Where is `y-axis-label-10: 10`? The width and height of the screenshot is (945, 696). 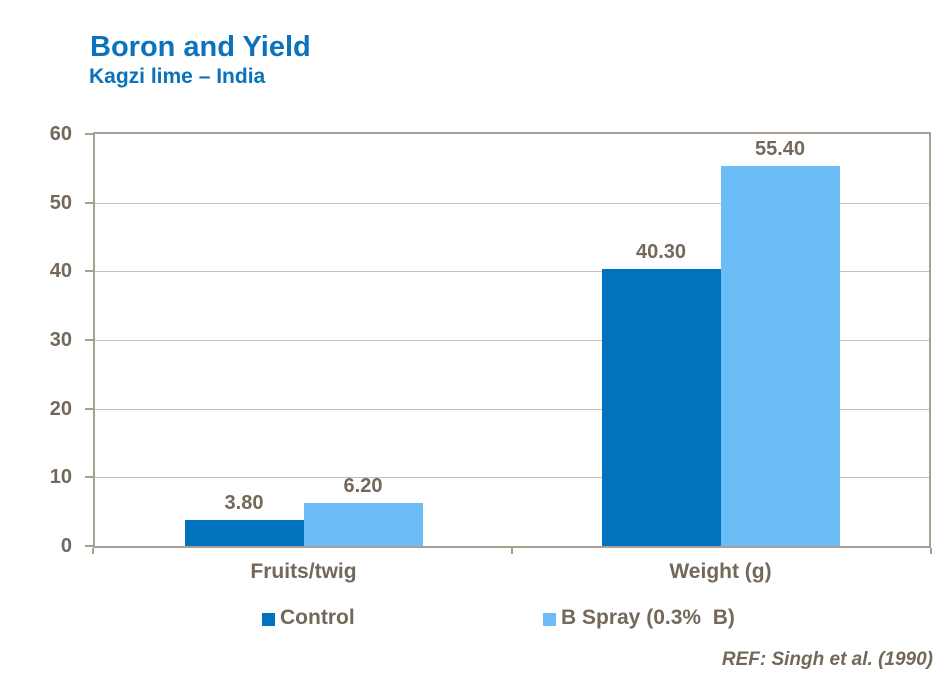 y-axis-label-10: 10 is located at coordinates (60, 477).